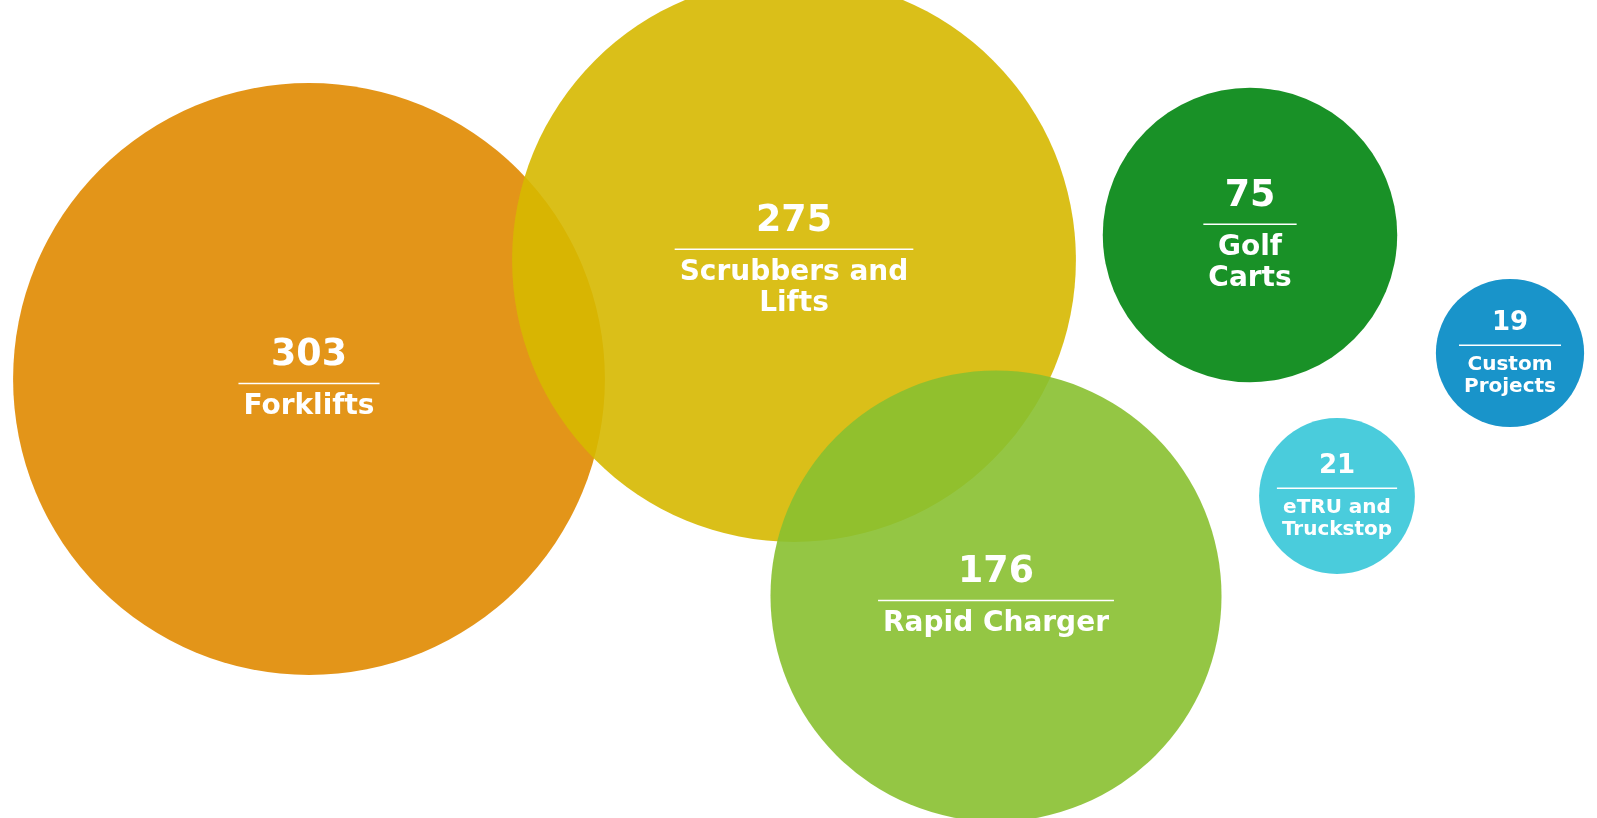  What do you see at coordinates (996, 622) in the screenshot?
I see `category-label: Rapid Charger` at bounding box center [996, 622].